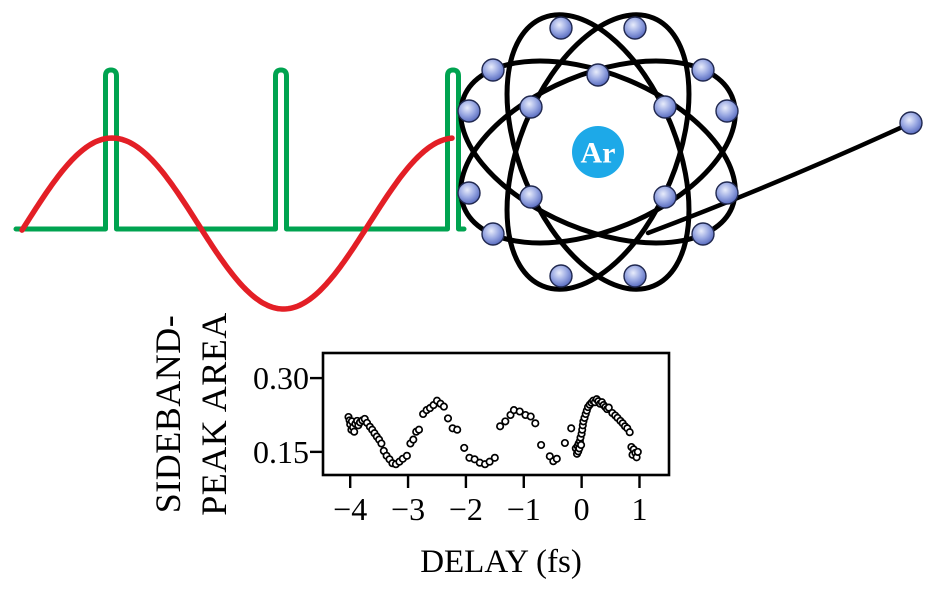 The width and height of the screenshot is (930, 599). I want to click on nucleus, so click(598, 152).